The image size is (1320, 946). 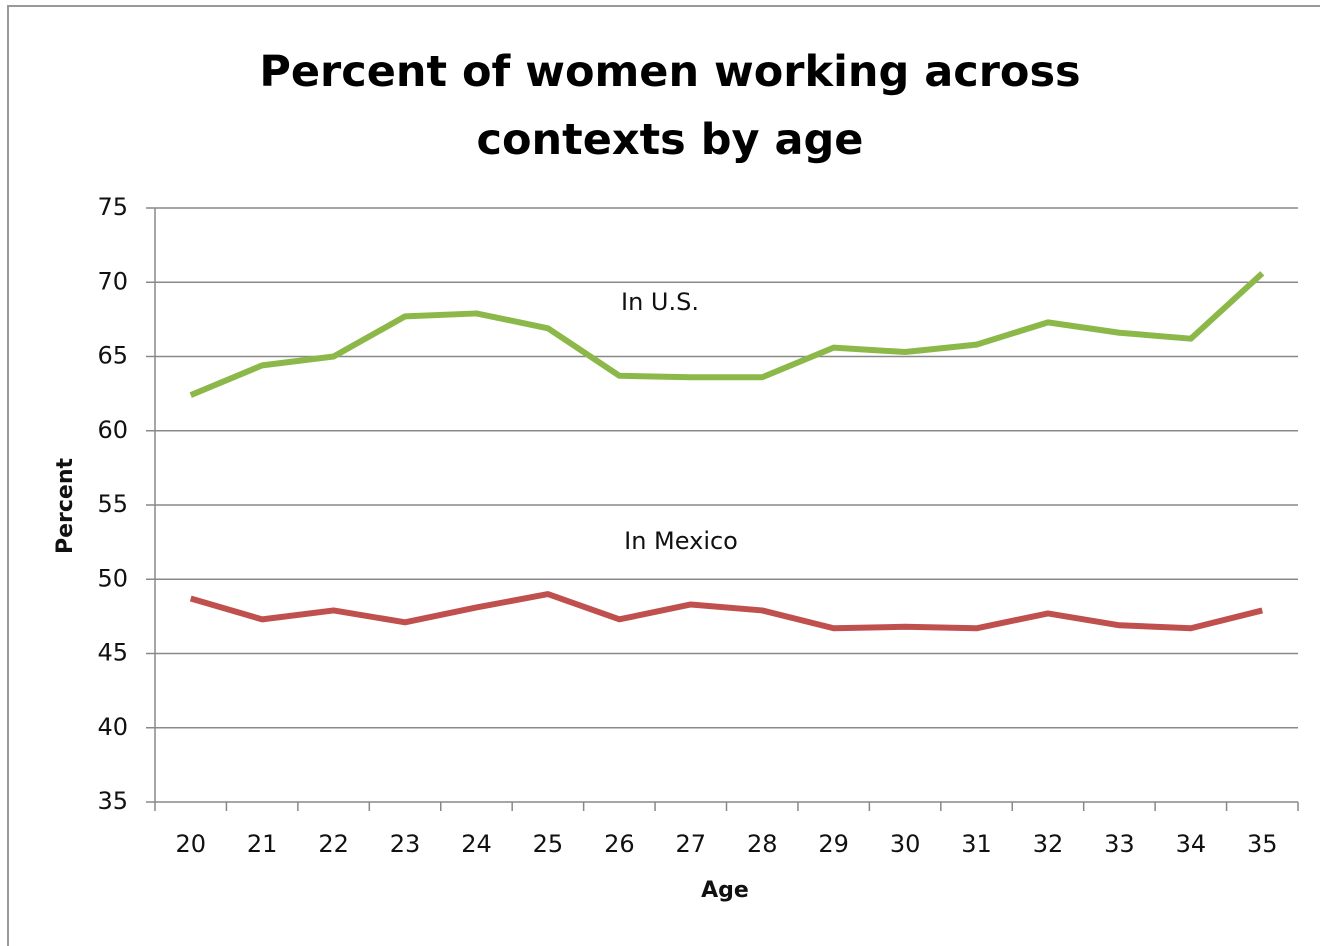 What do you see at coordinates (548, 844) in the screenshot?
I see `x-tick-label: 25` at bounding box center [548, 844].